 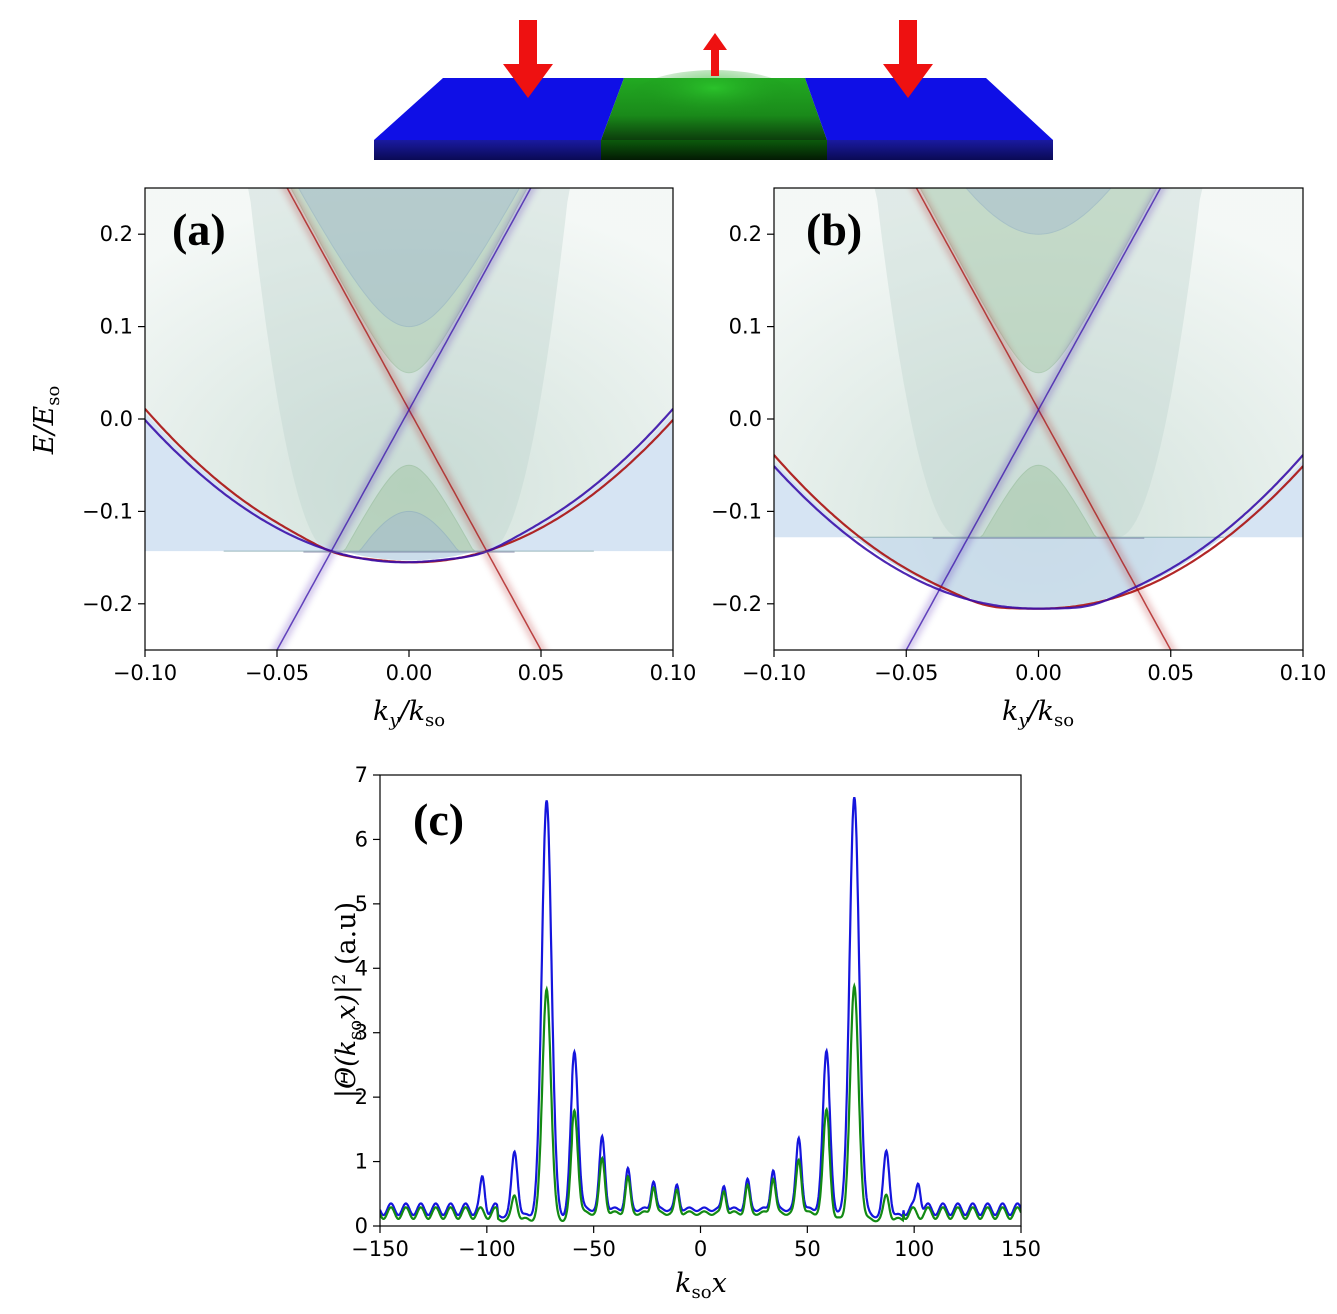 What do you see at coordinates (361, 839) in the screenshot?
I see `y-tick-label: 6` at bounding box center [361, 839].